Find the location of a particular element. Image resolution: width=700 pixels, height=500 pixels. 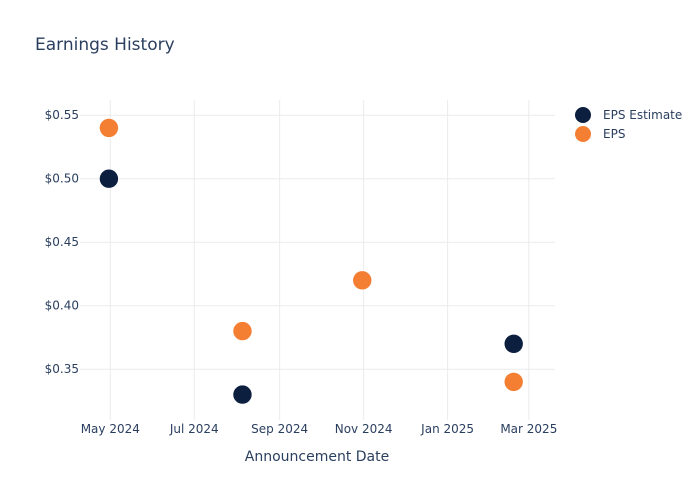

y-tick-label: $0.45 is located at coordinates (62, 242).